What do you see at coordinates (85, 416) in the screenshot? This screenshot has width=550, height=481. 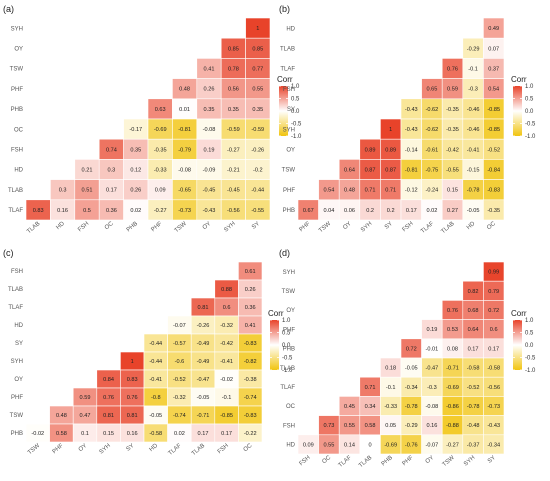 I see `cell-value-label: 0.47` at bounding box center [85, 416].